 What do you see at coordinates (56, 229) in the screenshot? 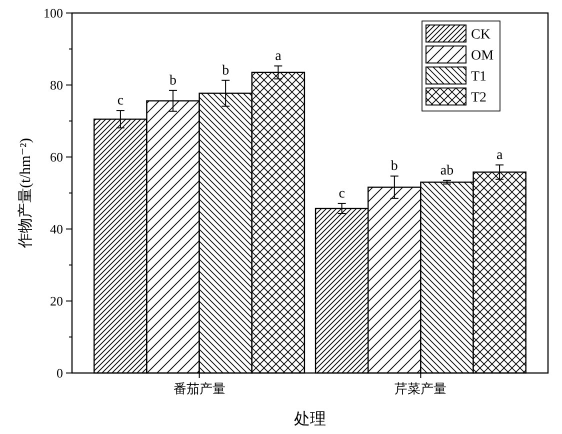
I see `y-tick-label: 40` at bounding box center [56, 229].